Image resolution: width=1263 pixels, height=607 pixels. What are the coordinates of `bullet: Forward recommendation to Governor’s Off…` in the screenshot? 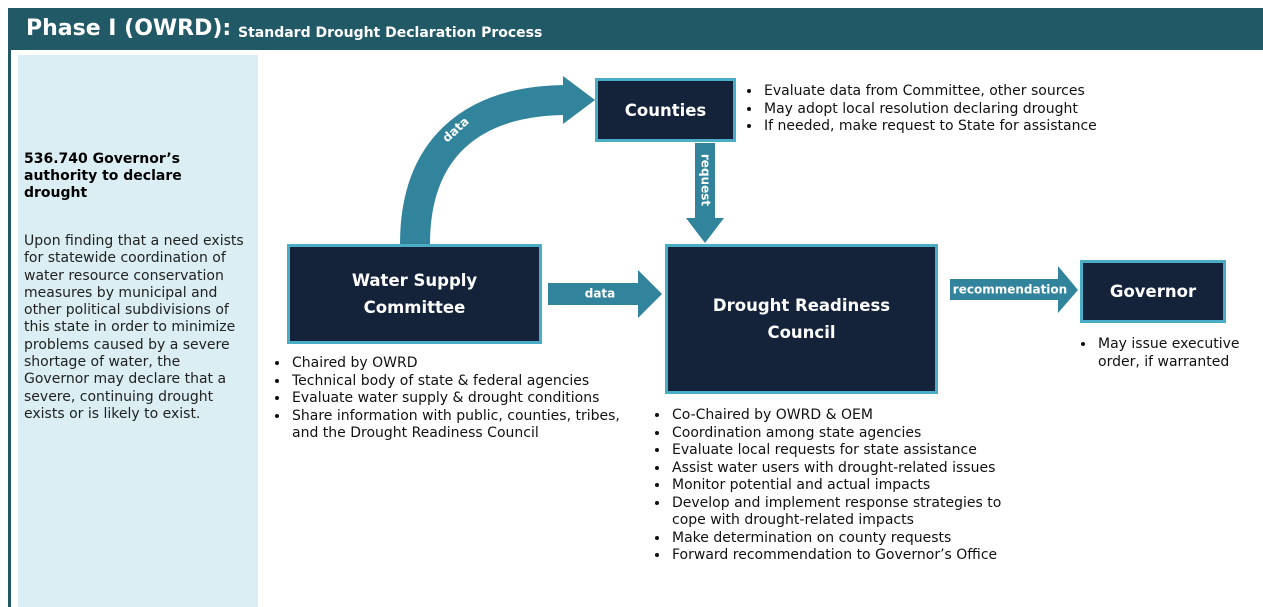 It's located at (865, 556).